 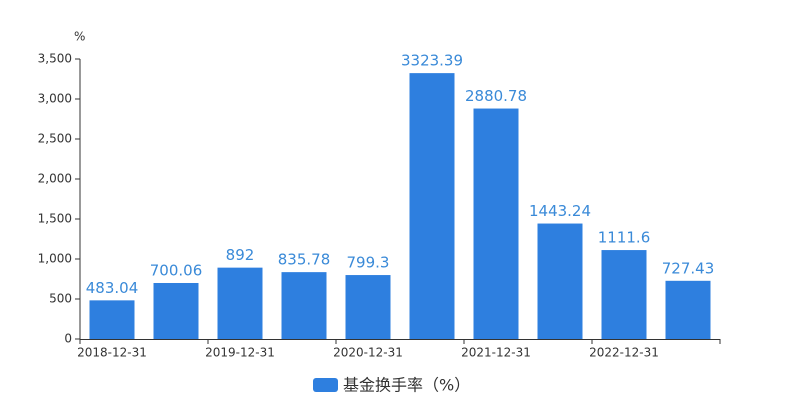 I want to click on value-label: 483.04, so click(x=112, y=288).